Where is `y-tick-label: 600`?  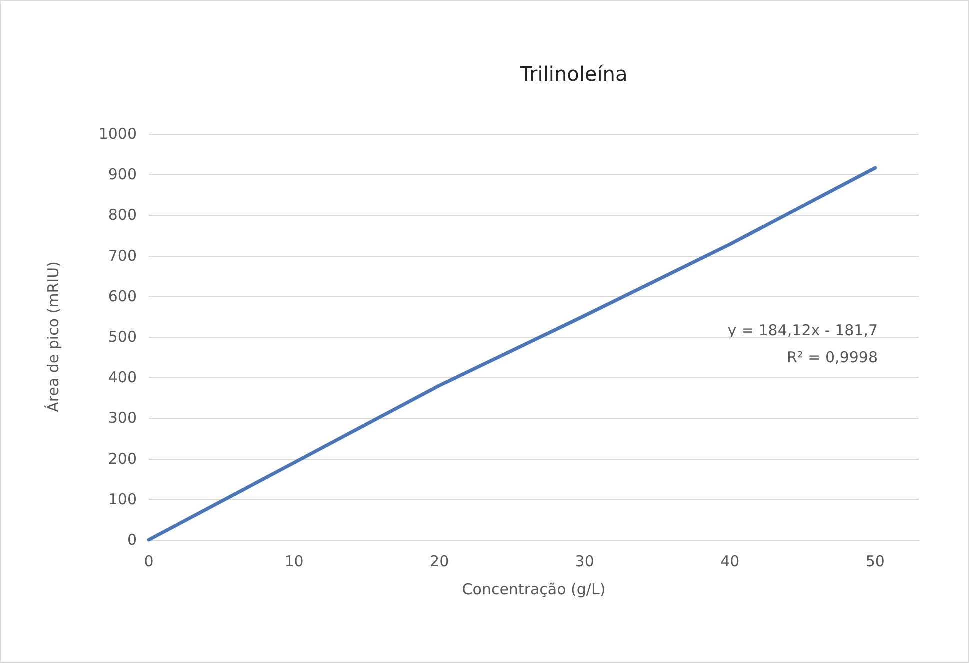 y-tick-label: 600 is located at coordinates (122, 296).